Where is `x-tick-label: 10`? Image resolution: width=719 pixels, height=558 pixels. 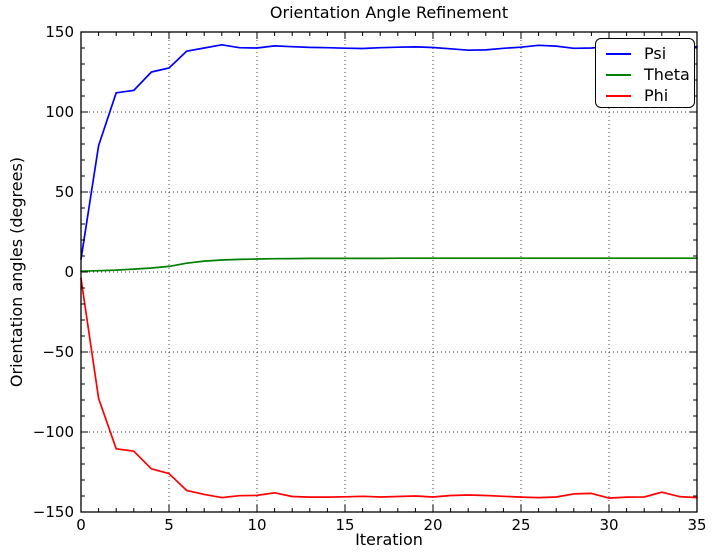 x-tick-label: 10 is located at coordinates (256, 525).